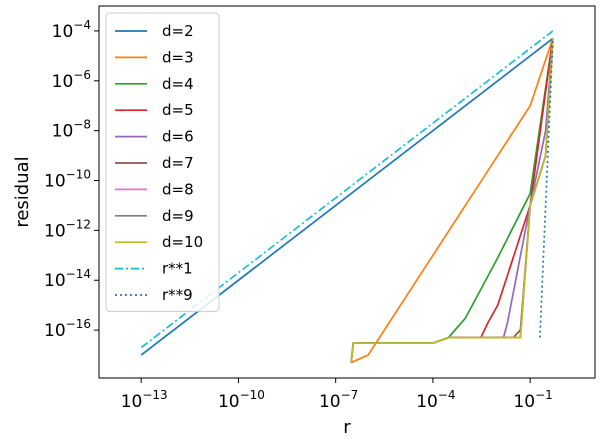 The width and height of the screenshot is (605, 445). What do you see at coordinates (178, 163) in the screenshot?
I see `legend-label: d=7` at bounding box center [178, 163].